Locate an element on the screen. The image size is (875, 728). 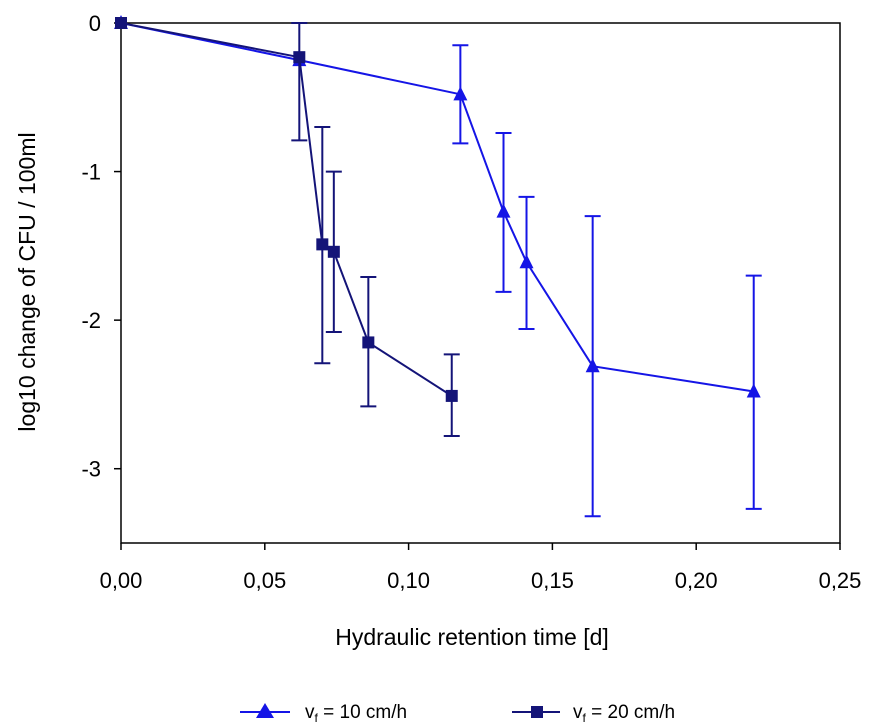
x-tick-label: 0,20 is located at coordinates (696, 580).